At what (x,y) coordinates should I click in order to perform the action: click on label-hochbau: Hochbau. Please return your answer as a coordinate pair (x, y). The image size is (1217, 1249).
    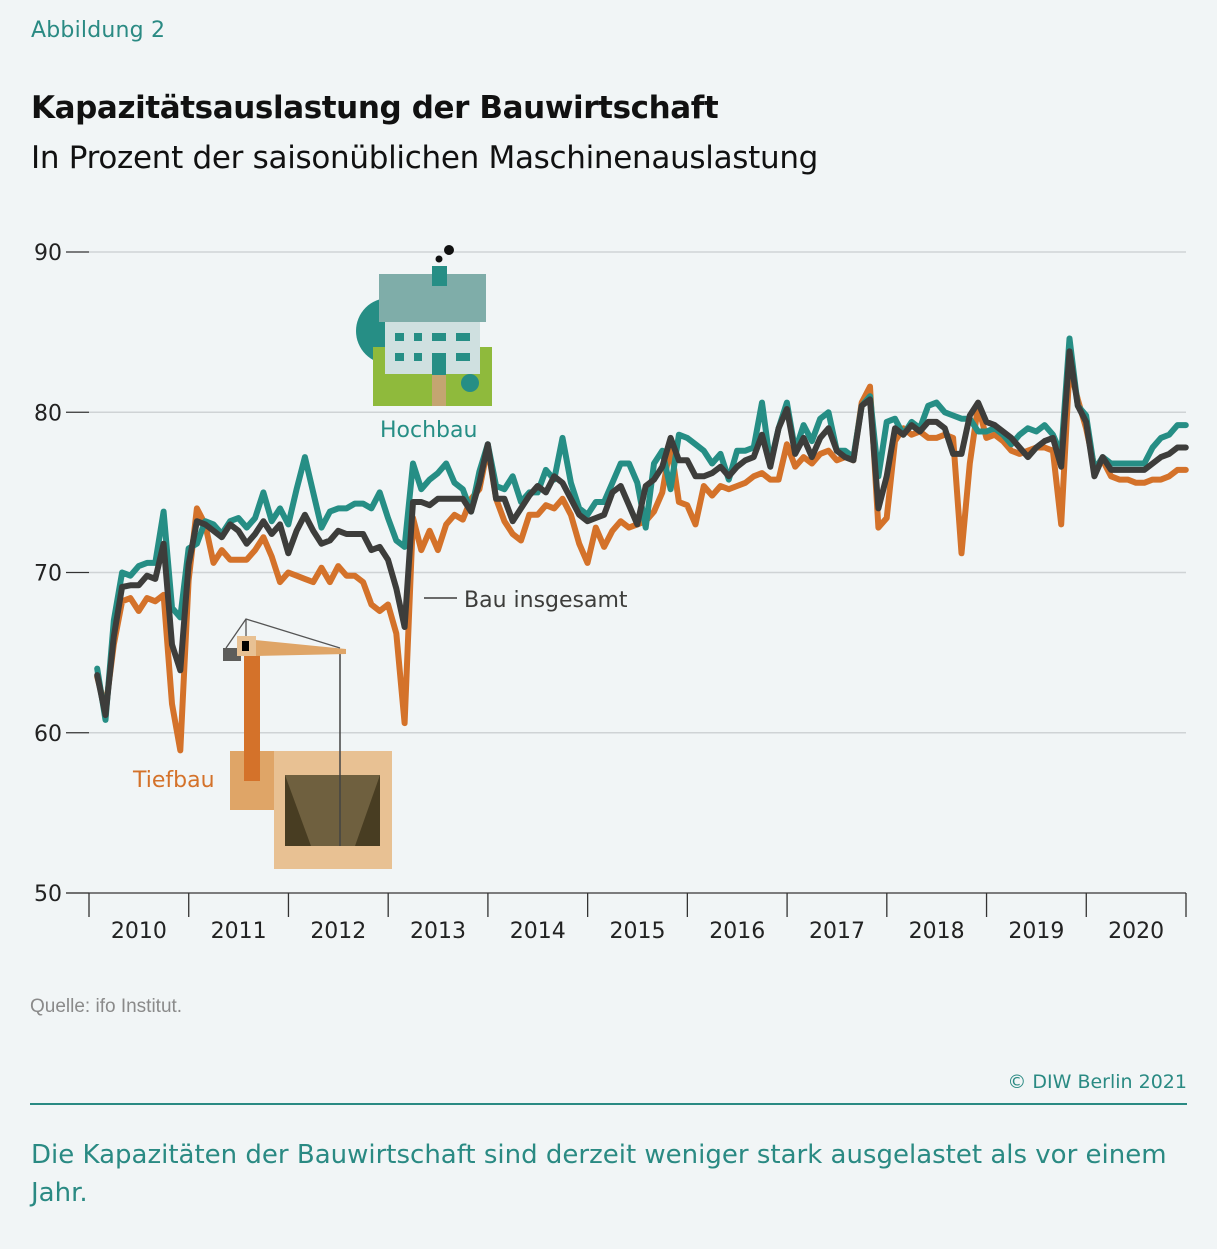
    Looking at the image, I should click on (428, 430).